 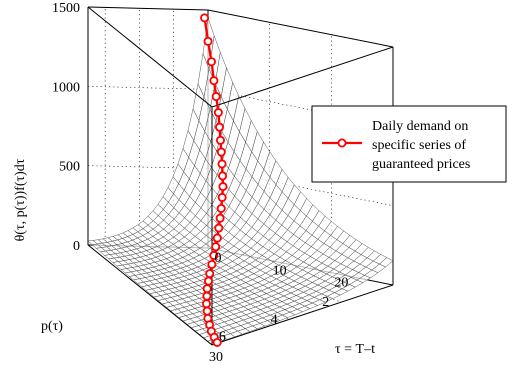 What do you see at coordinates (355, 349) in the screenshot?
I see `y-axis-label: τ = T–t` at bounding box center [355, 349].